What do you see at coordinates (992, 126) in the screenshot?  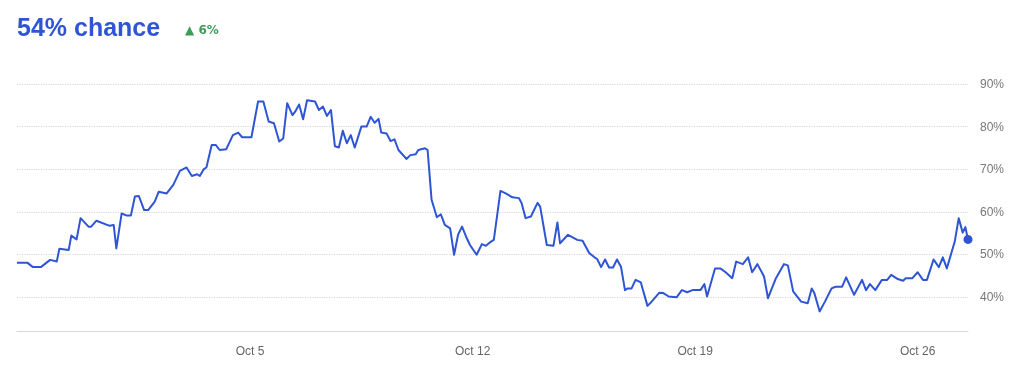 I see `y-tick-label: 80%` at bounding box center [992, 126].